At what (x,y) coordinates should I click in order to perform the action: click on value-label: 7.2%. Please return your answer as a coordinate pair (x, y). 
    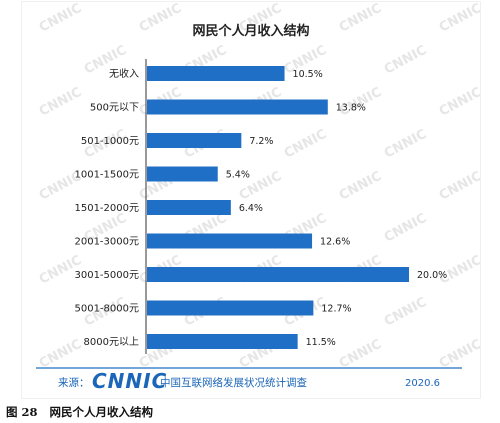
    Looking at the image, I should click on (261, 141).